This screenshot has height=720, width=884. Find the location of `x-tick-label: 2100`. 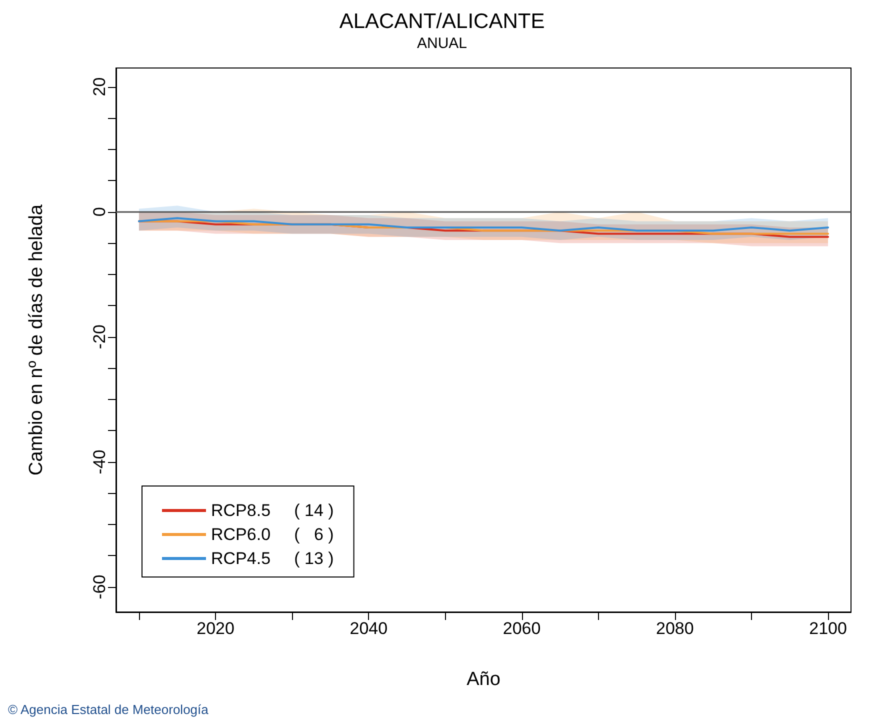

x-tick-label: 2100 is located at coordinates (828, 628).